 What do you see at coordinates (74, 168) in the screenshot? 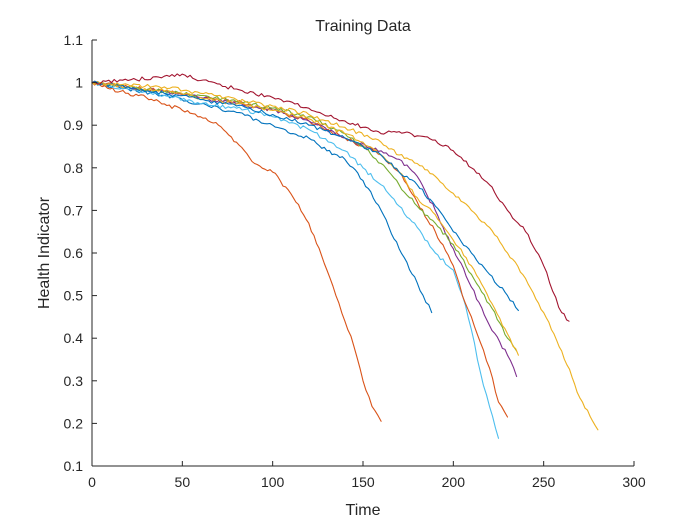
I see `y-tick-label: 0.8` at bounding box center [74, 168].